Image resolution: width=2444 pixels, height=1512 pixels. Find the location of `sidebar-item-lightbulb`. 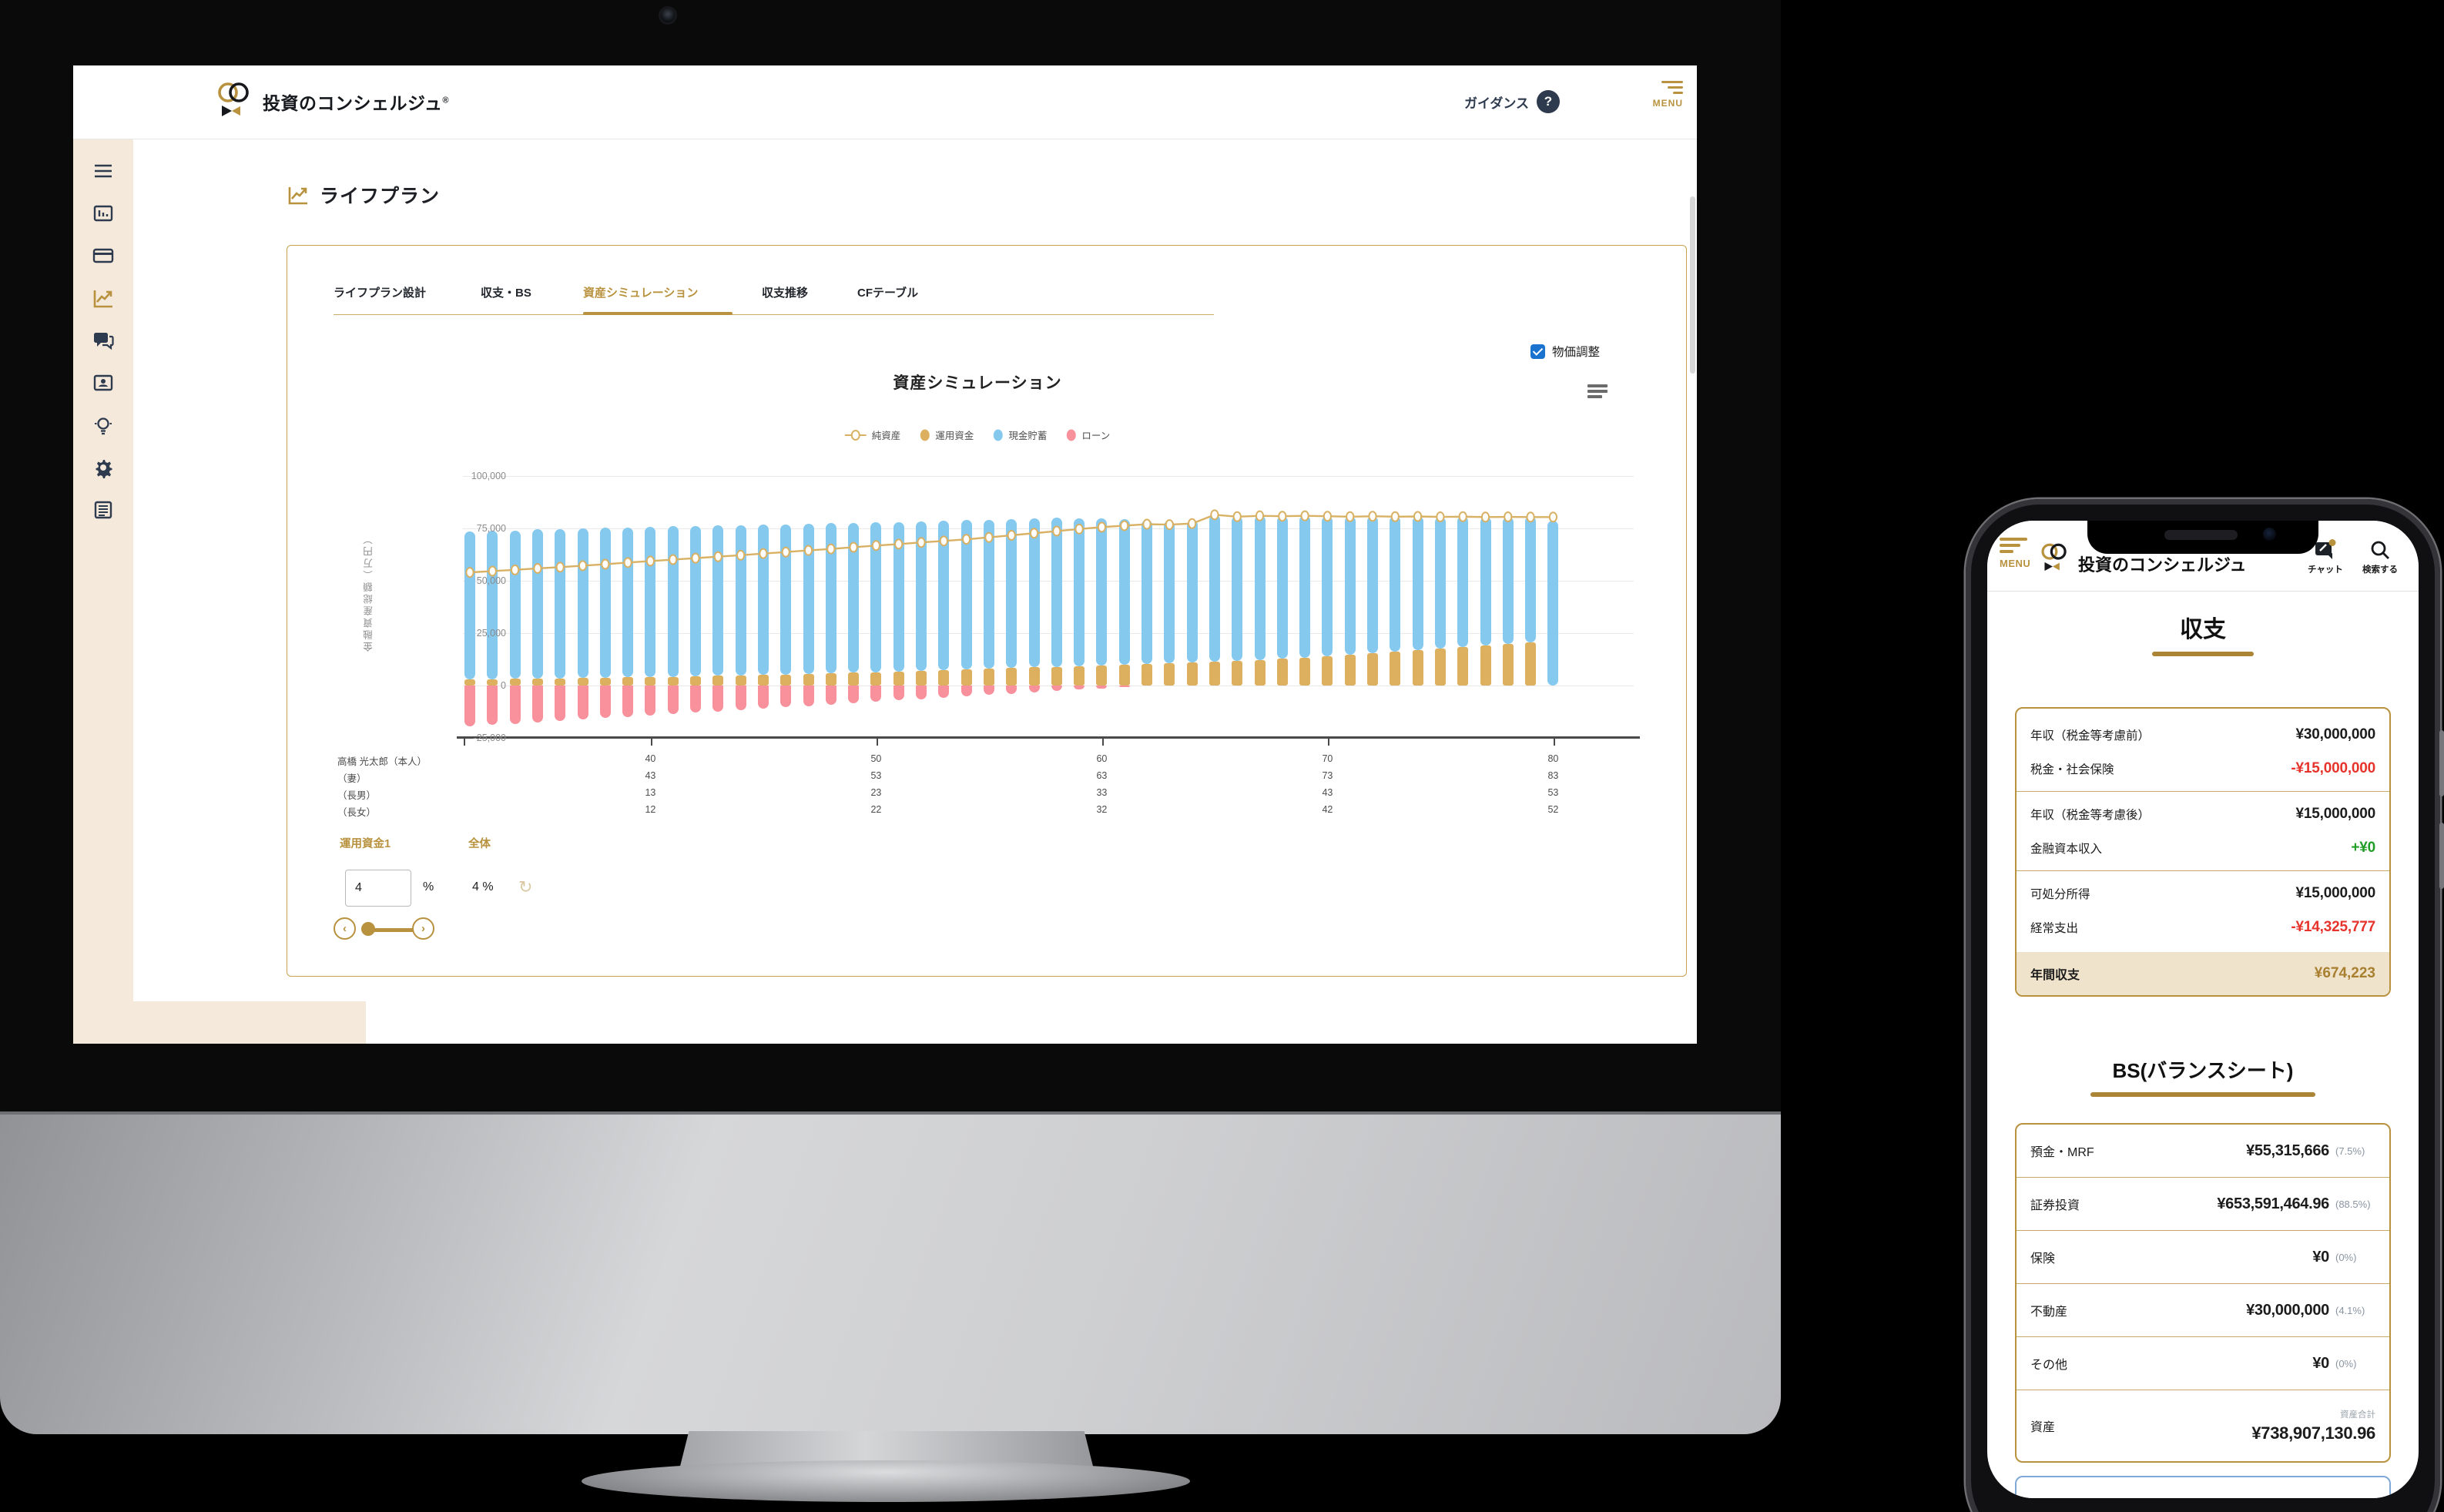

sidebar-item-lightbulb is located at coordinates (103, 425).